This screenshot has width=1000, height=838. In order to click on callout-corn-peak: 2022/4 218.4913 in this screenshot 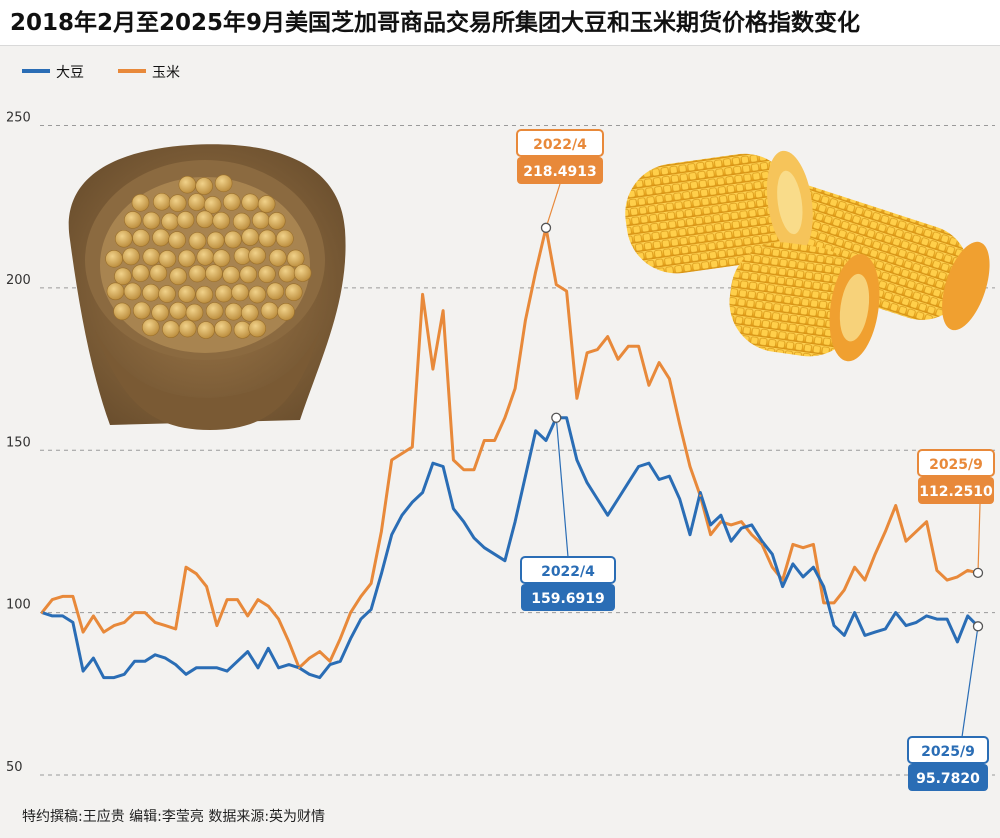, I will do `click(560, 181)`.